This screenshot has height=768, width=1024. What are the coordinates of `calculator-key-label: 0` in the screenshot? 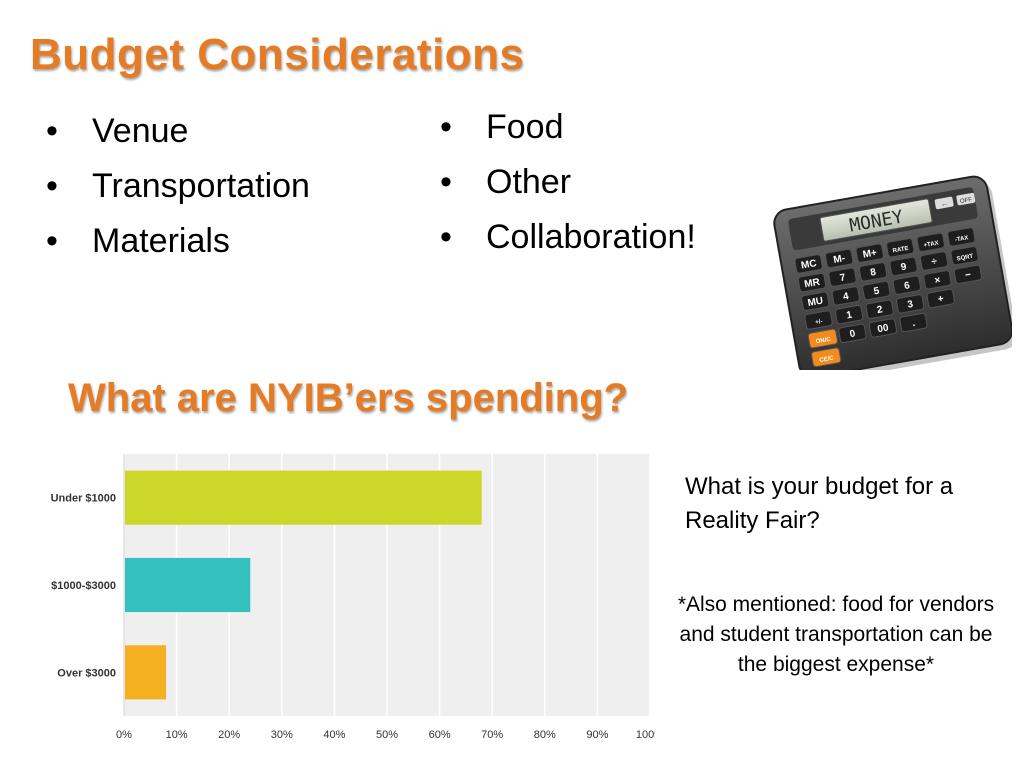 It's located at (853, 334).